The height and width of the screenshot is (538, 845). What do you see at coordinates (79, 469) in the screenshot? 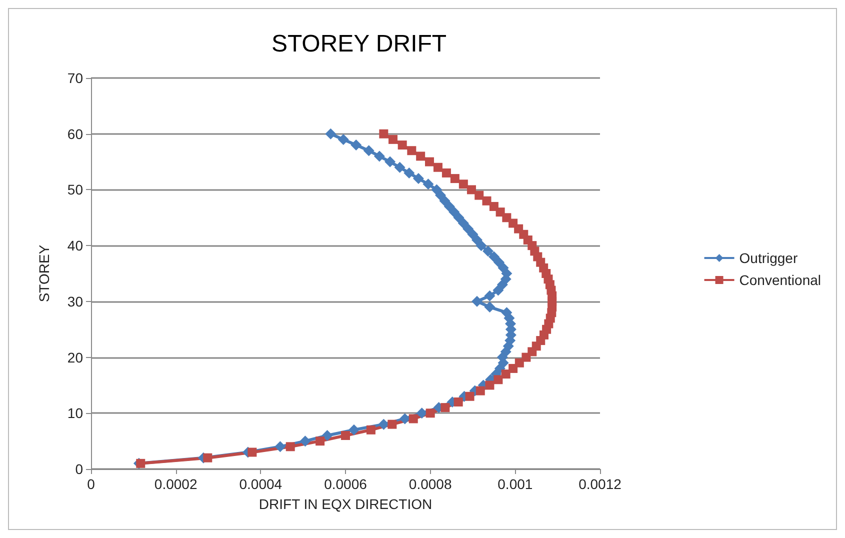
I see `y-tick-label: 0` at bounding box center [79, 469].